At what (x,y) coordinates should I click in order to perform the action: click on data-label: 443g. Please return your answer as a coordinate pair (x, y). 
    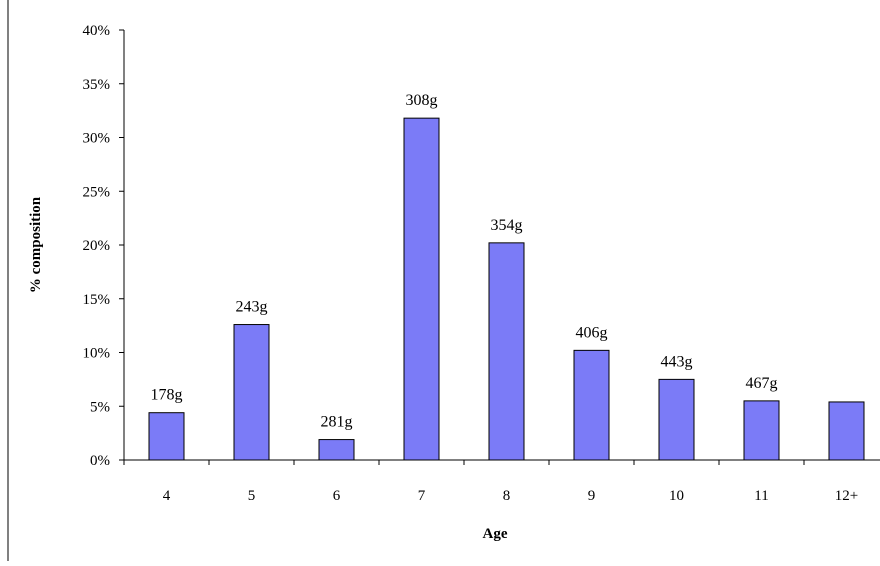
    Looking at the image, I should click on (677, 361).